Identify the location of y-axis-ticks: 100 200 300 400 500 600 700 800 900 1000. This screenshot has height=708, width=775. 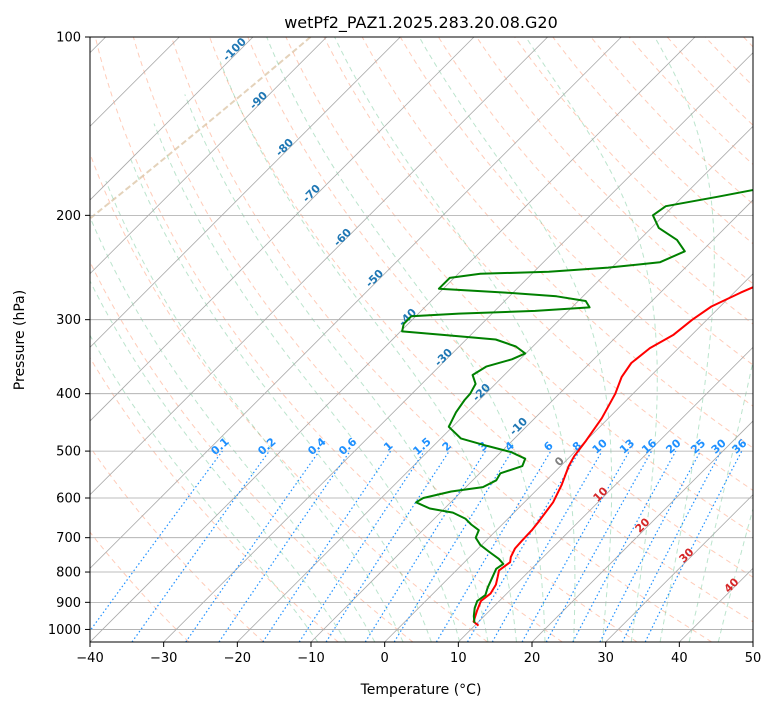
(69, 334).